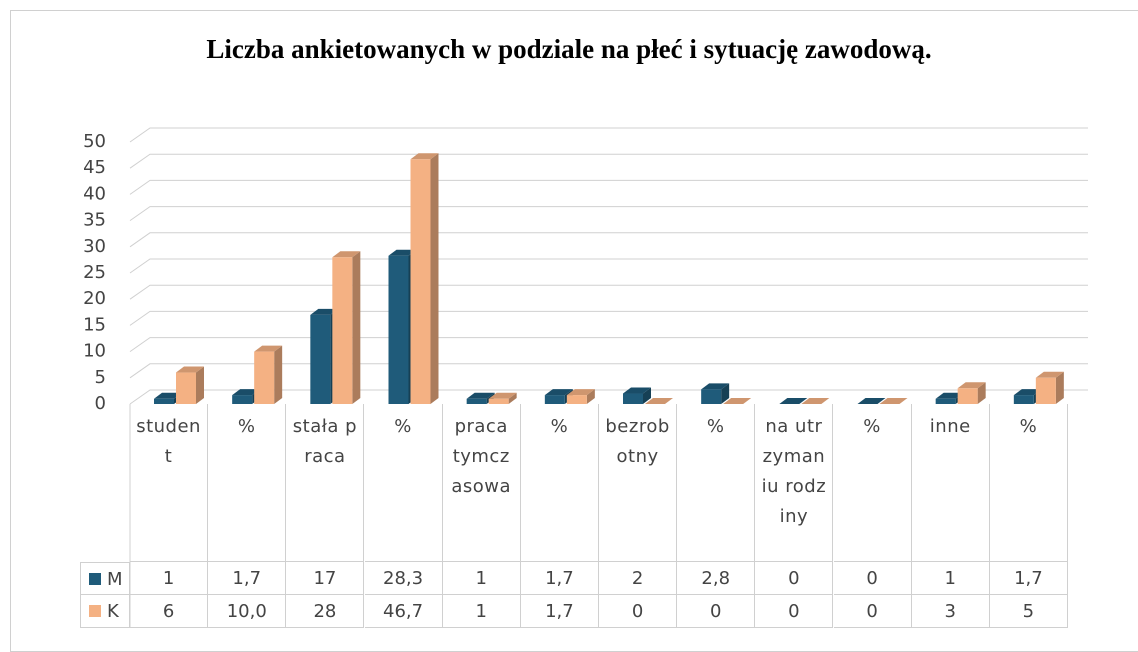 Image resolution: width=1138 pixels, height=652 pixels. What do you see at coordinates (94, 246) in the screenshot?
I see `y-tick-label: 30` at bounding box center [94, 246].